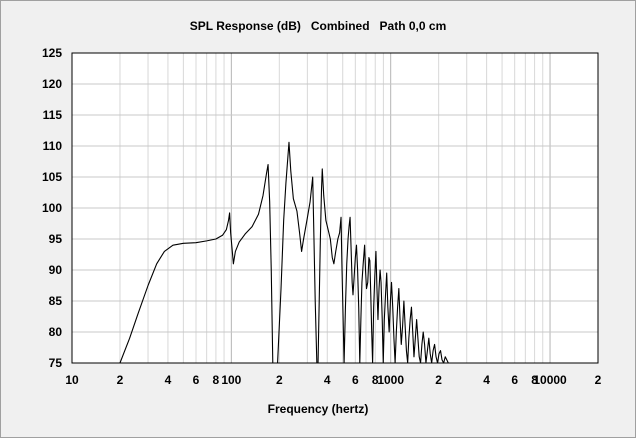 This screenshot has width=636, height=438. Describe the element at coordinates (53, 146) in the screenshot. I see `y-tick-label: 110` at that location.